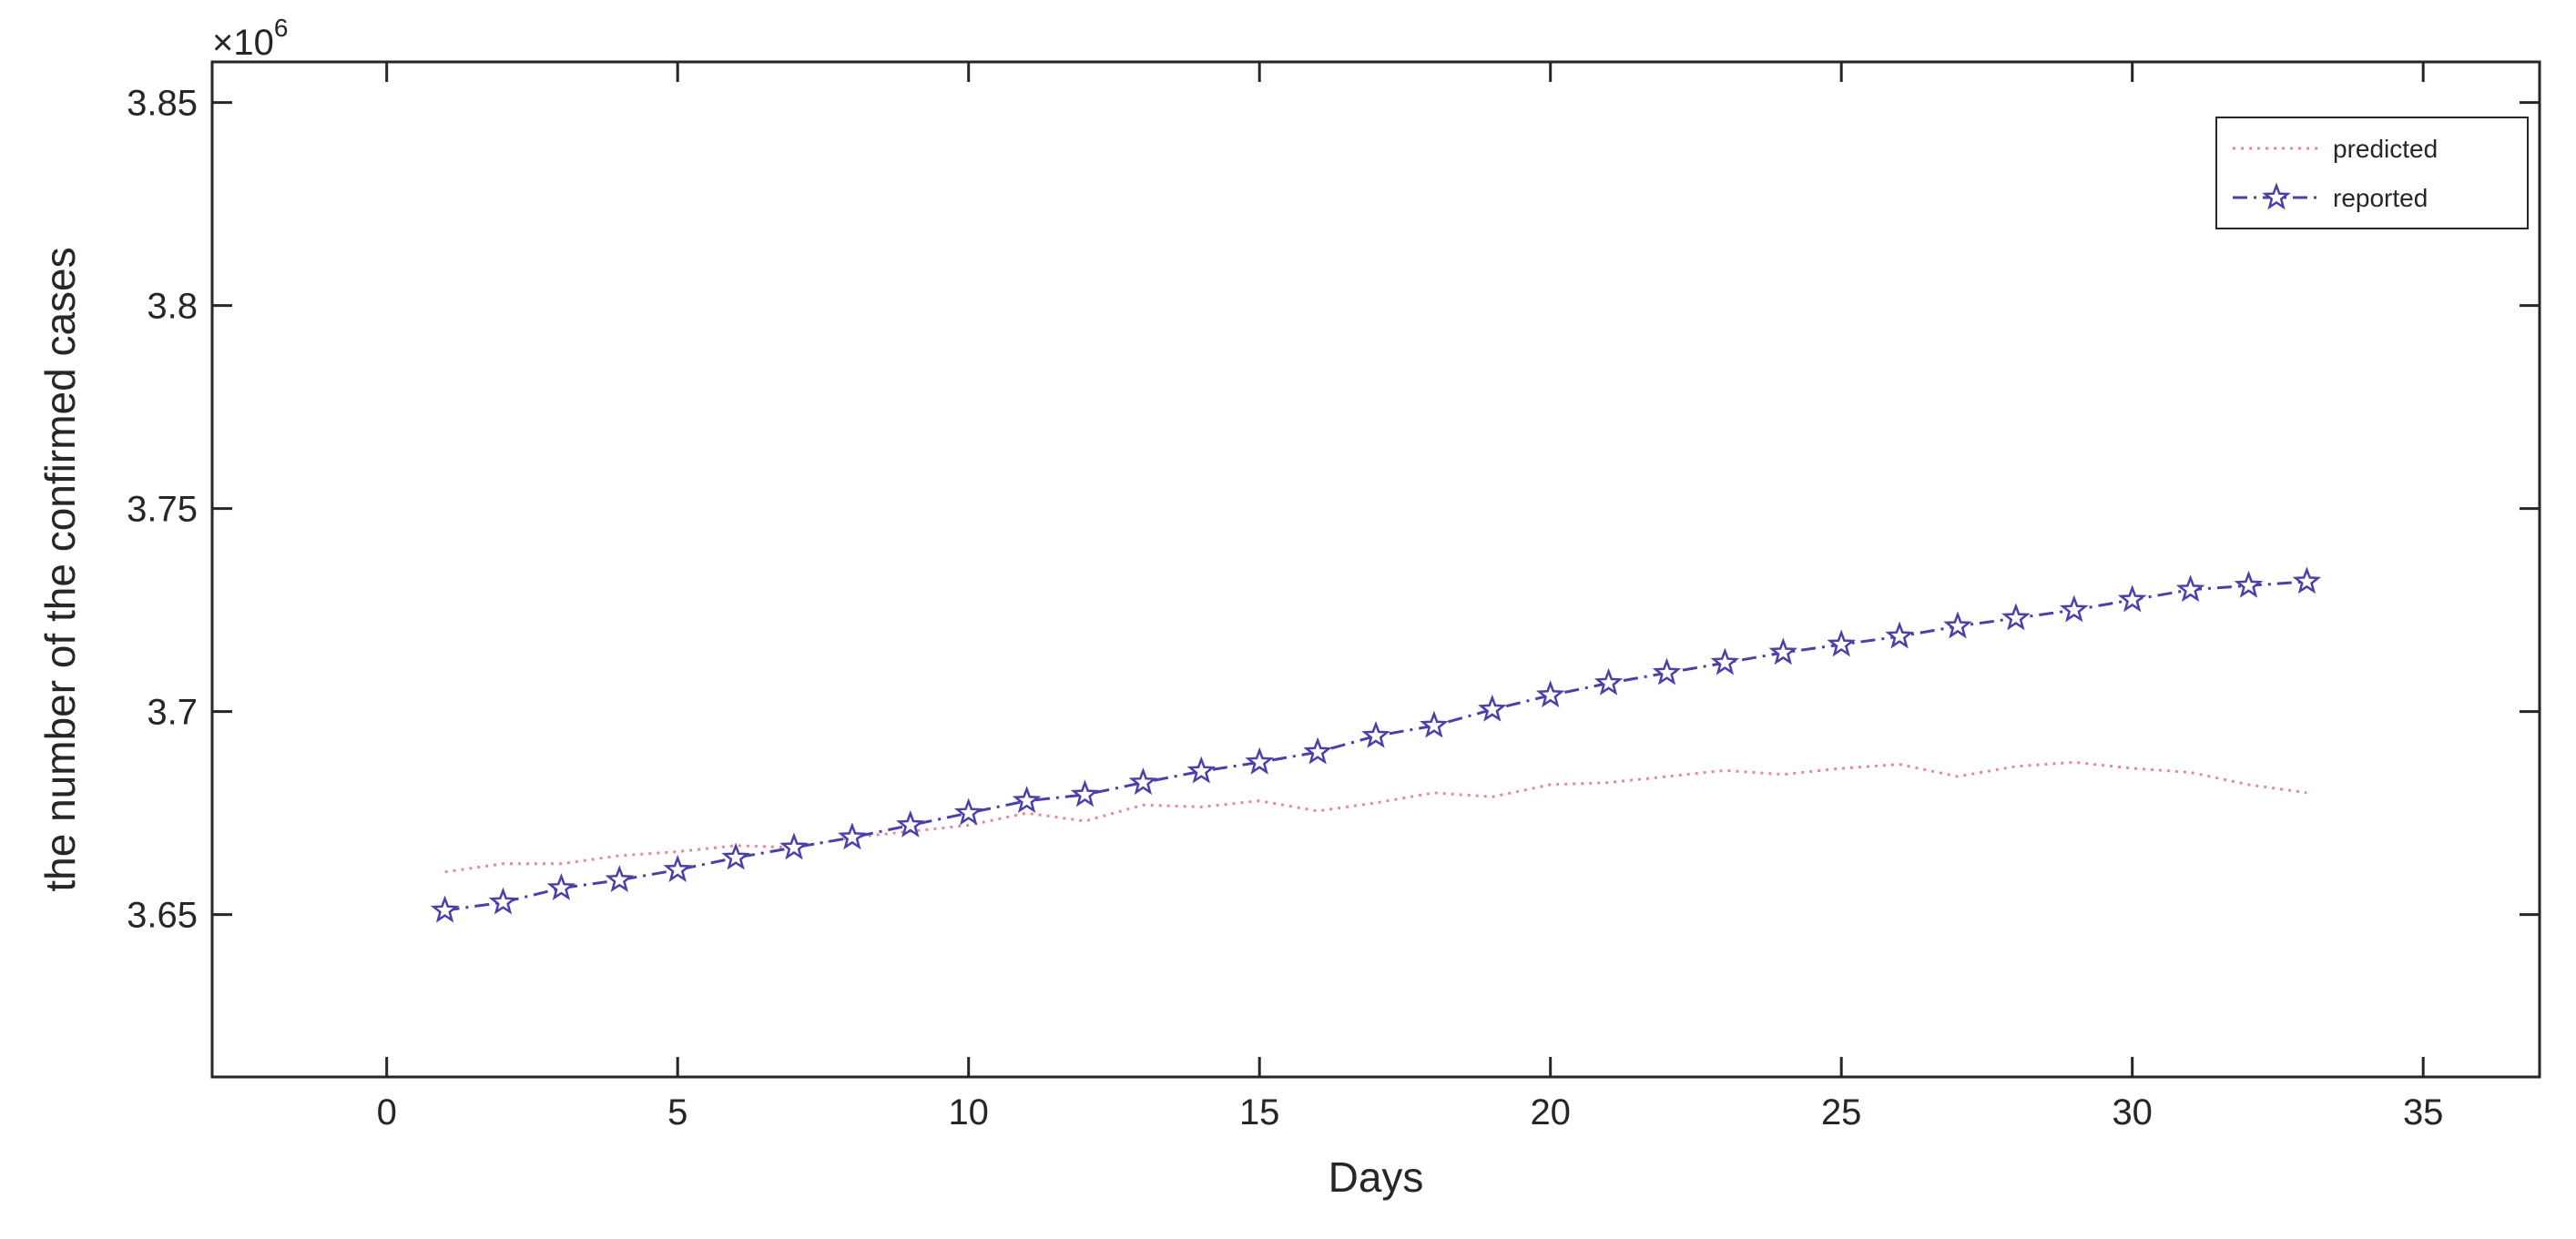  What do you see at coordinates (2133, 1112) in the screenshot?
I see `x-tick-label: 30` at bounding box center [2133, 1112].